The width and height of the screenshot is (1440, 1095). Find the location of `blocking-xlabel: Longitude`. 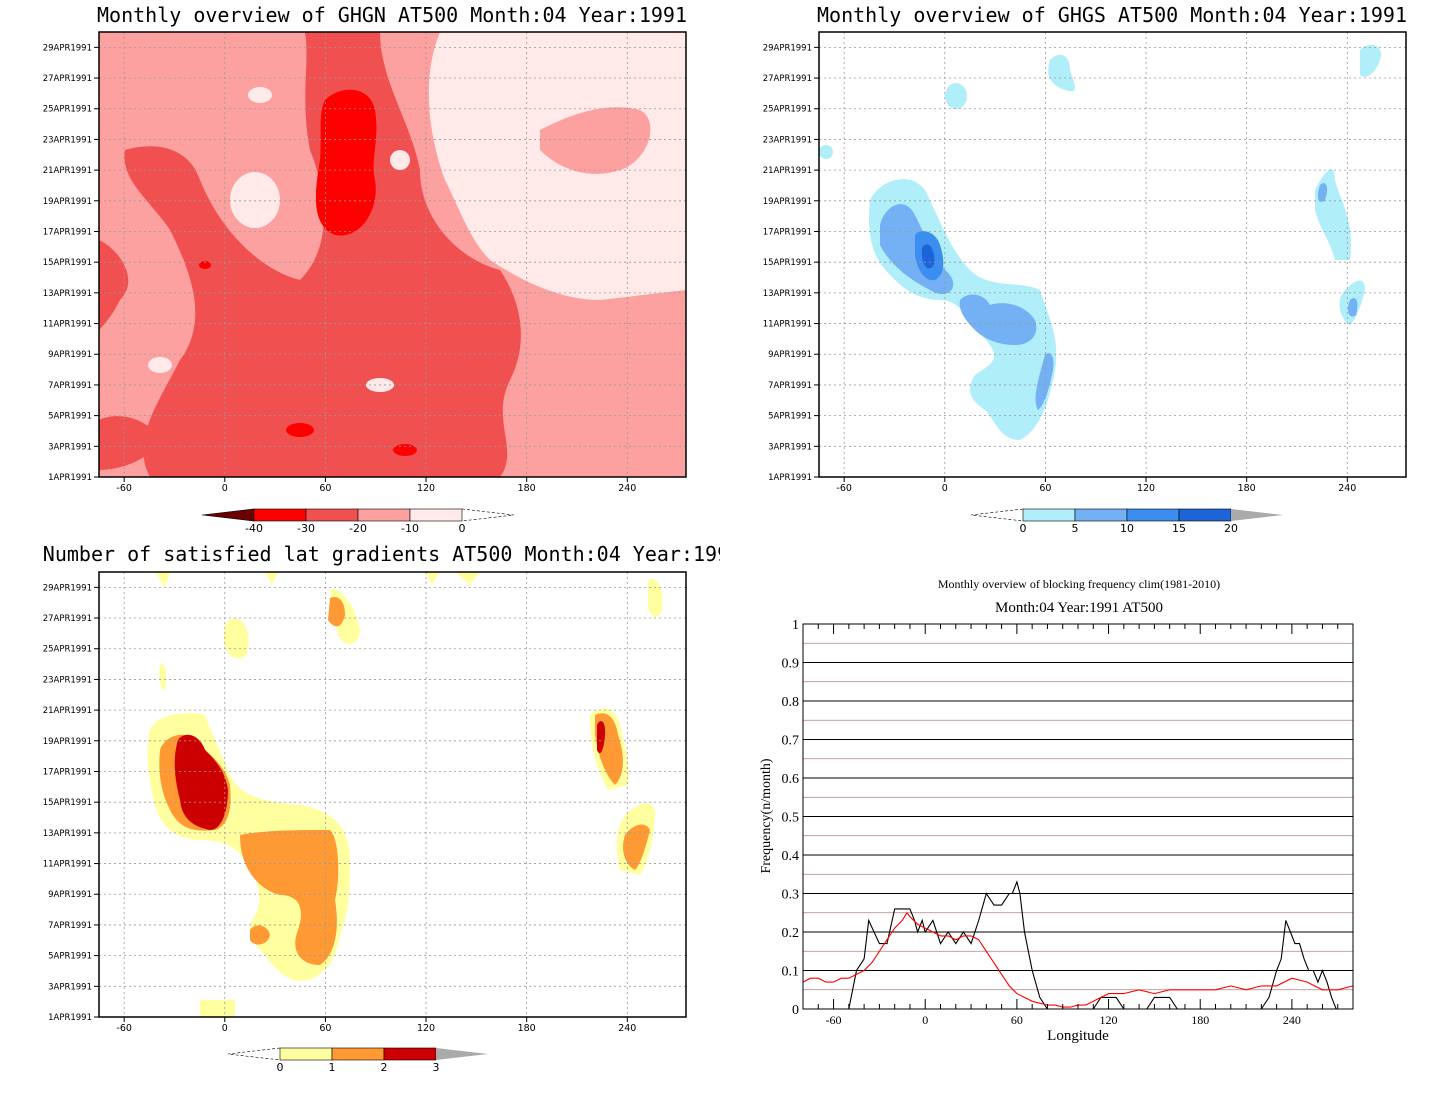

blocking-xlabel: Longitude is located at coordinates (1078, 1036).